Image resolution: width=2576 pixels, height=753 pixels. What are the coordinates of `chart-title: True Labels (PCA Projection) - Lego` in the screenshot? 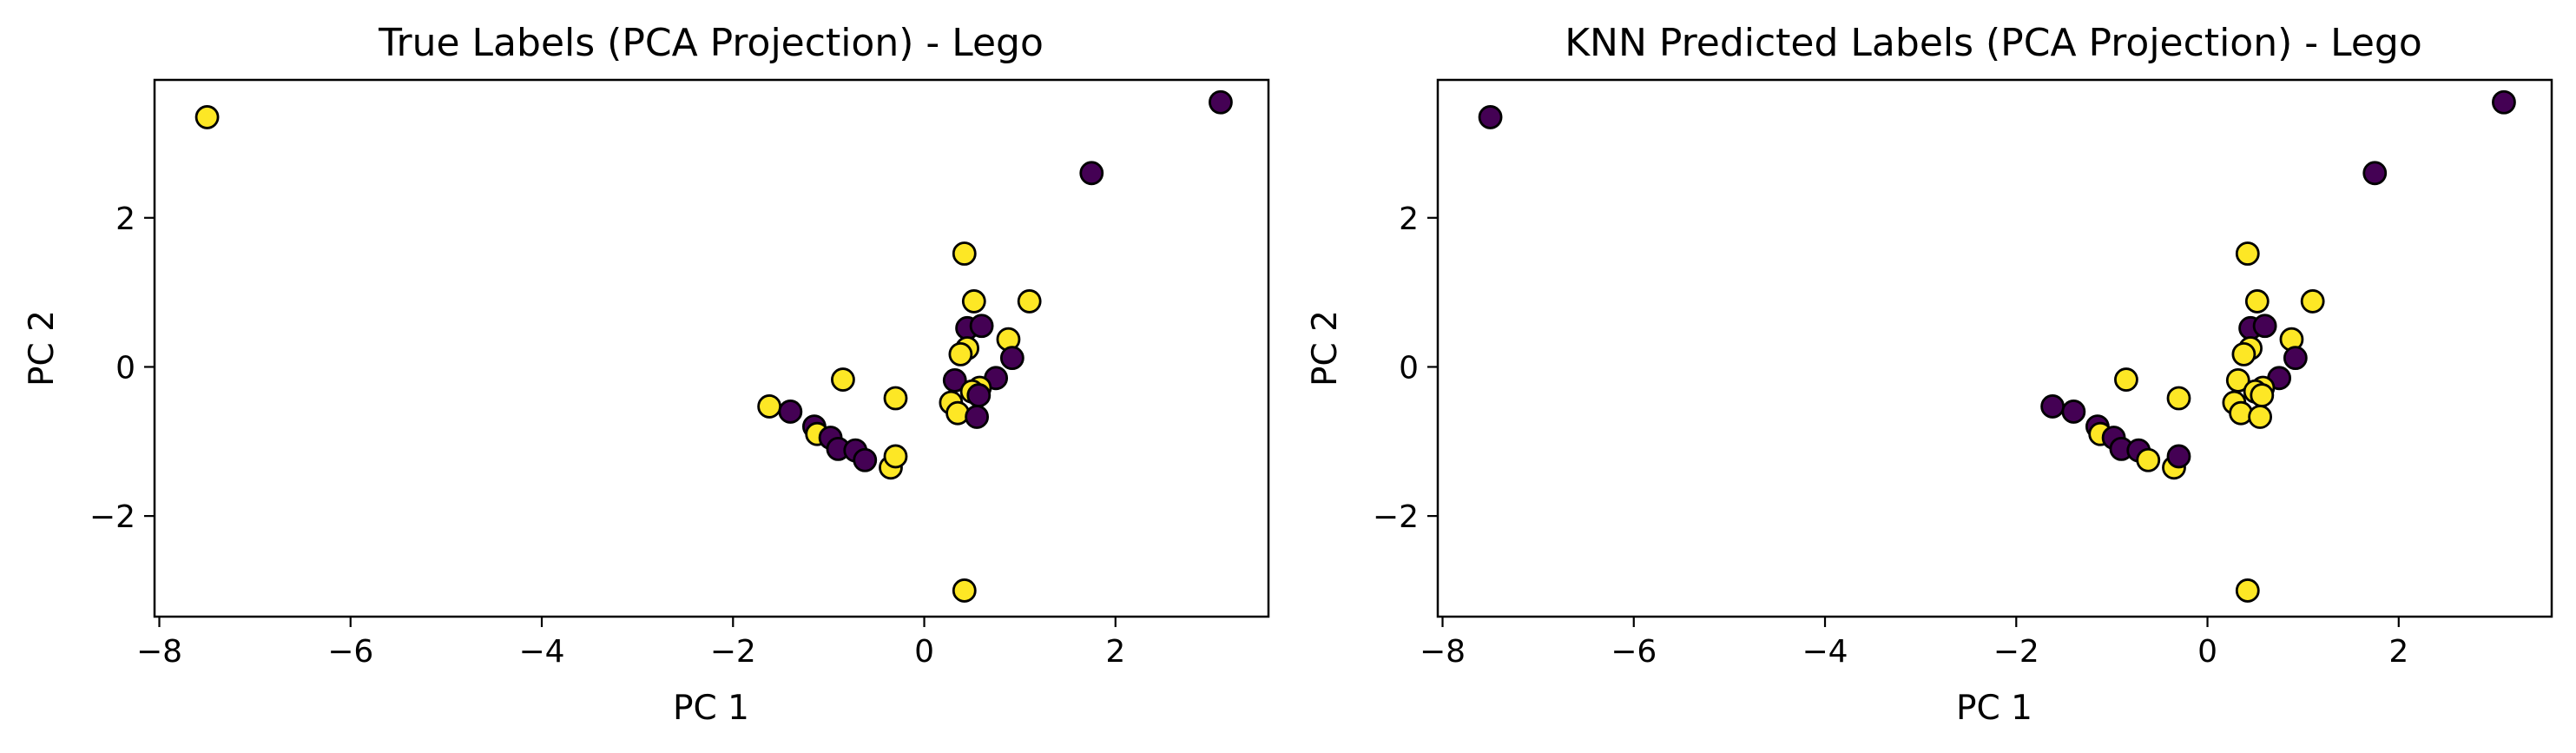 It's located at (711, 43).